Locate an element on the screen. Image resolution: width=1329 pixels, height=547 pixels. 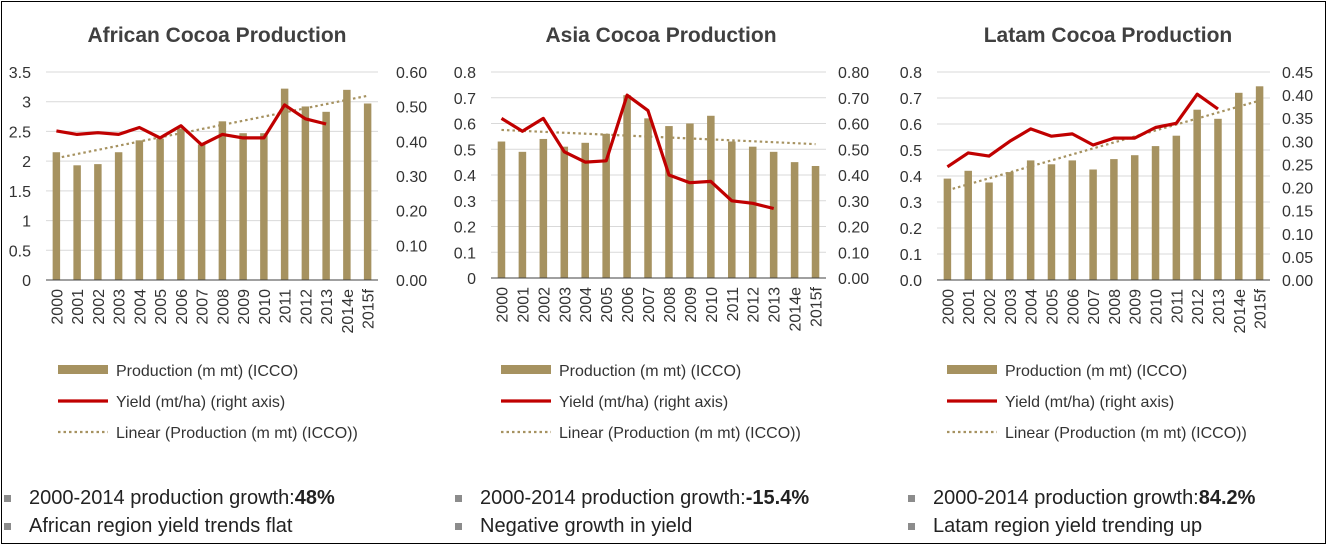
bullet-text: Negative growth in yield is located at coordinates (586, 526).